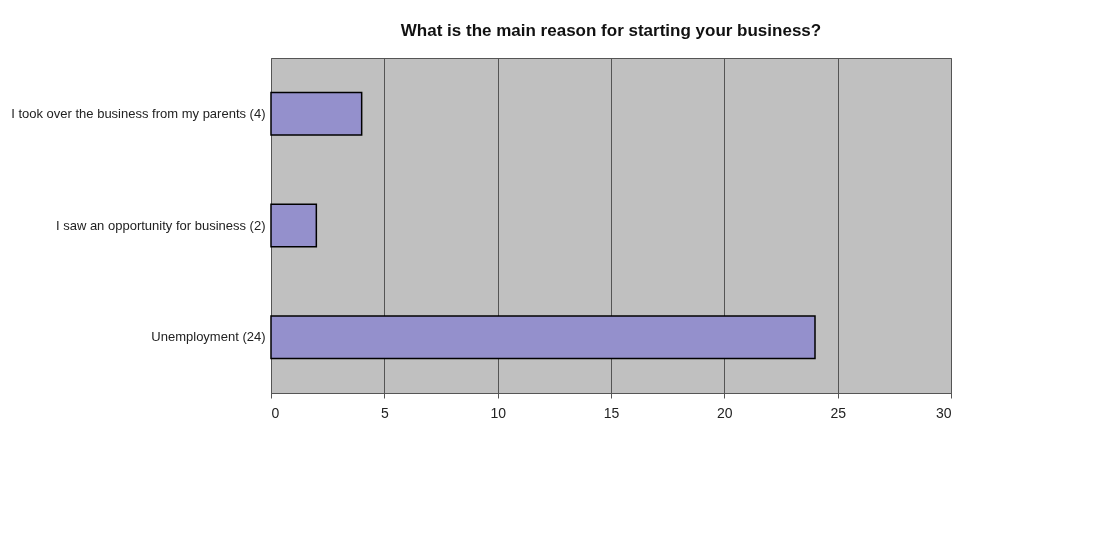  What do you see at coordinates (838, 412) in the screenshot?
I see `x-tick-label: 25` at bounding box center [838, 412].